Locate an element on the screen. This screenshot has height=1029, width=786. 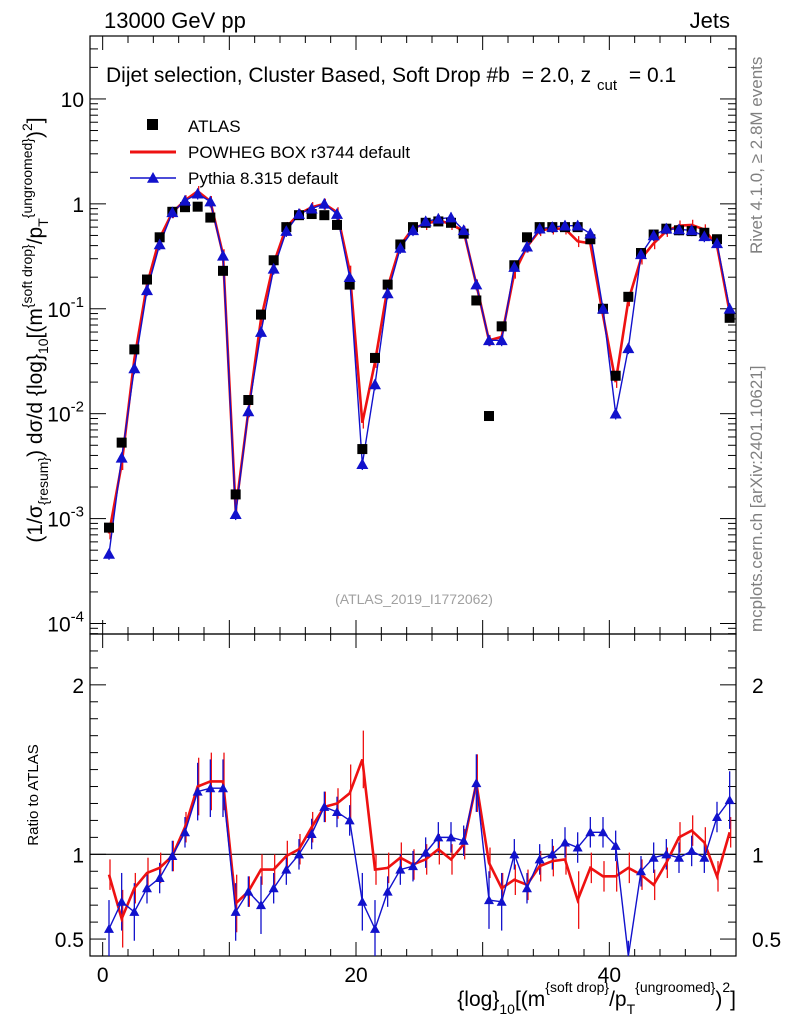
plot-title-cutval: = 0.1 is located at coordinates (652, 75).